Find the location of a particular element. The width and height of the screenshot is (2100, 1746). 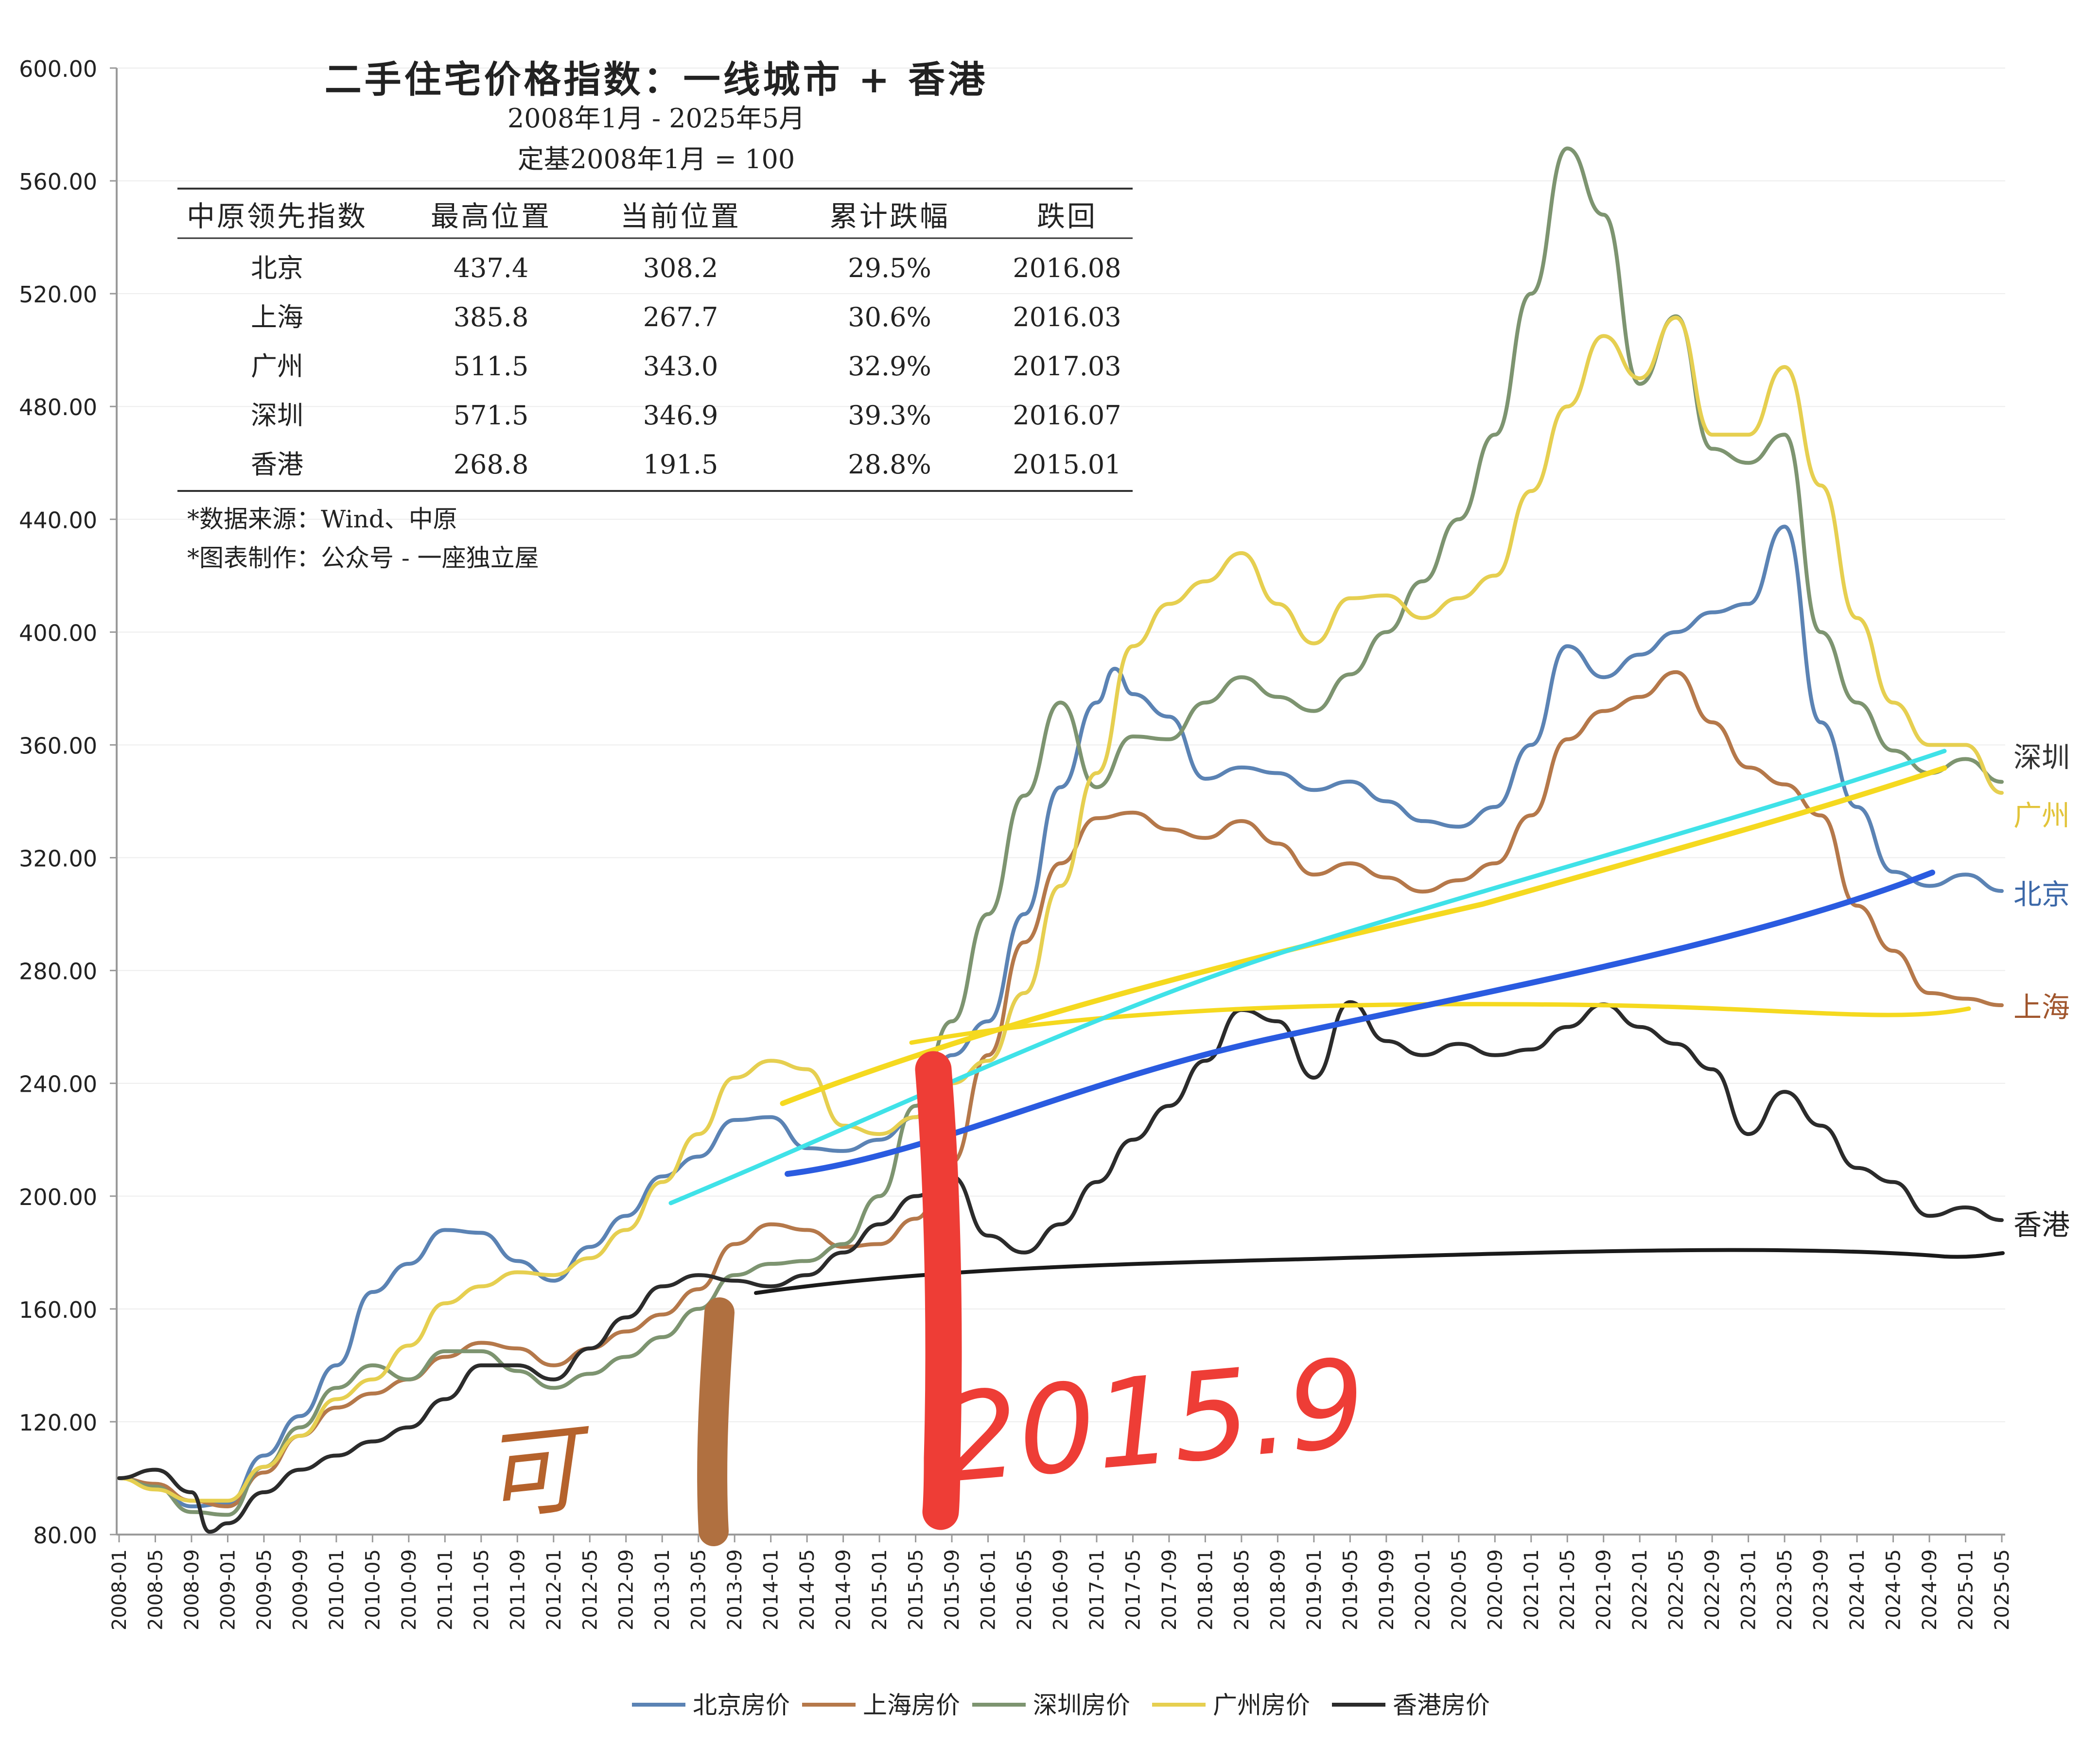

x-tick-label: 2008-01 is located at coordinates (119, 1589).